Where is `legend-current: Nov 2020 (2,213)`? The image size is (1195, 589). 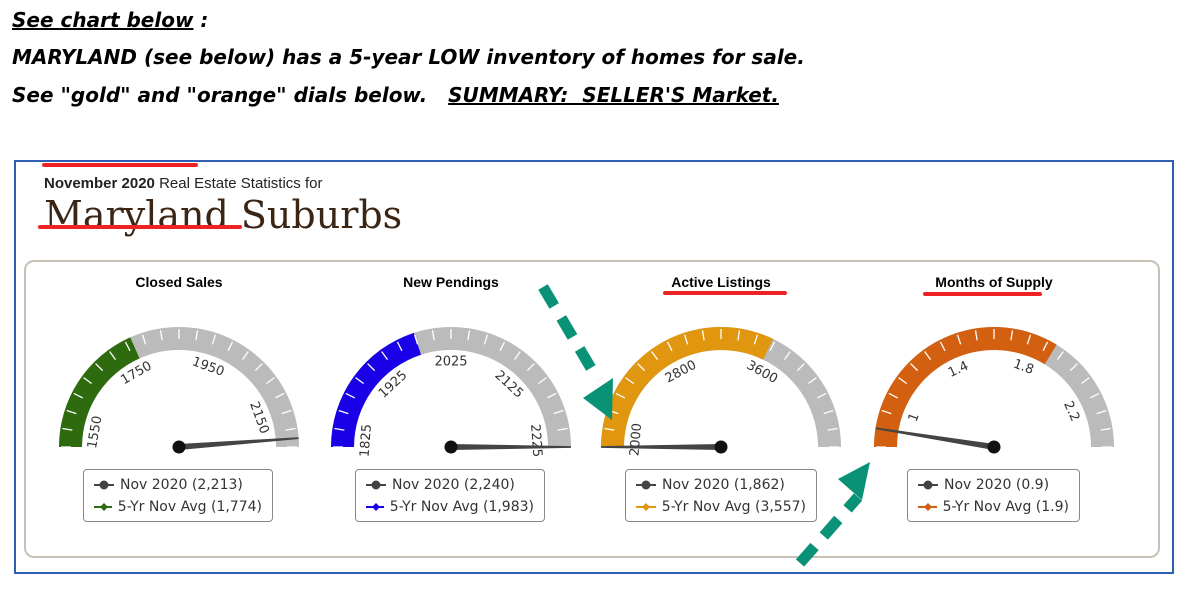 legend-current: Nov 2020 (2,213) is located at coordinates (178, 485).